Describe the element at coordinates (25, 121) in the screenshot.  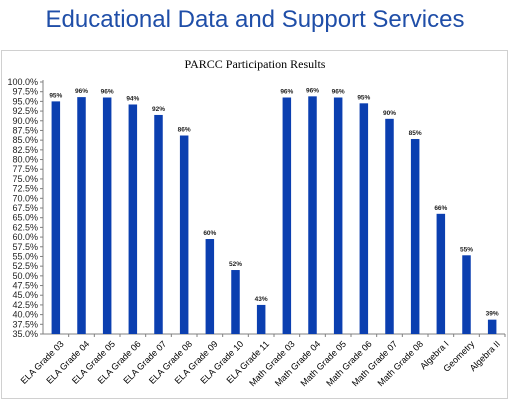
I see `y-tick-label: 90.0%` at that location.